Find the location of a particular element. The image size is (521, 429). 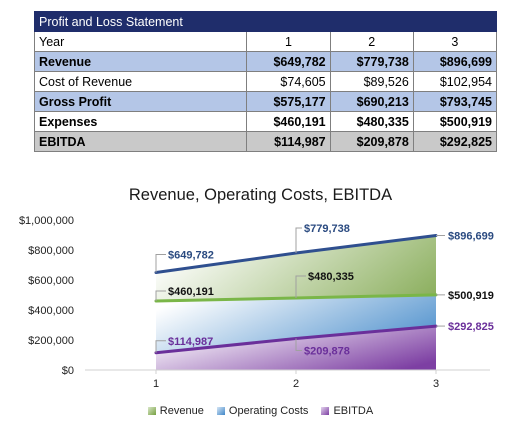

table-cell: $896,699 is located at coordinates (455, 61).